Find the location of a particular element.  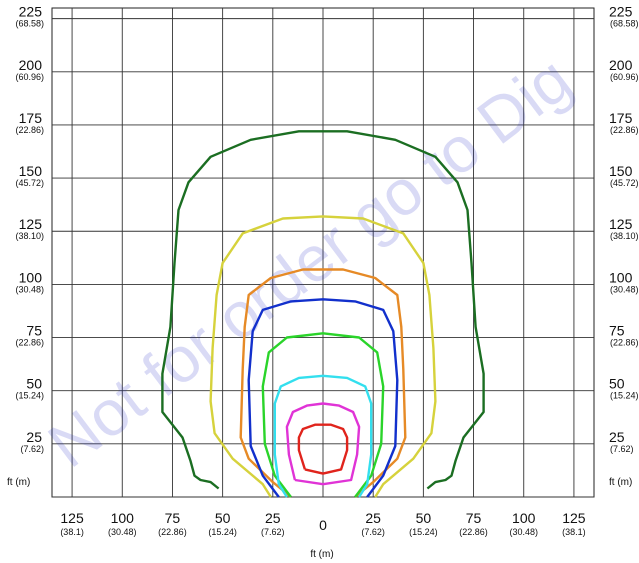

x-tick-label: 0 is located at coordinates (323, 525).